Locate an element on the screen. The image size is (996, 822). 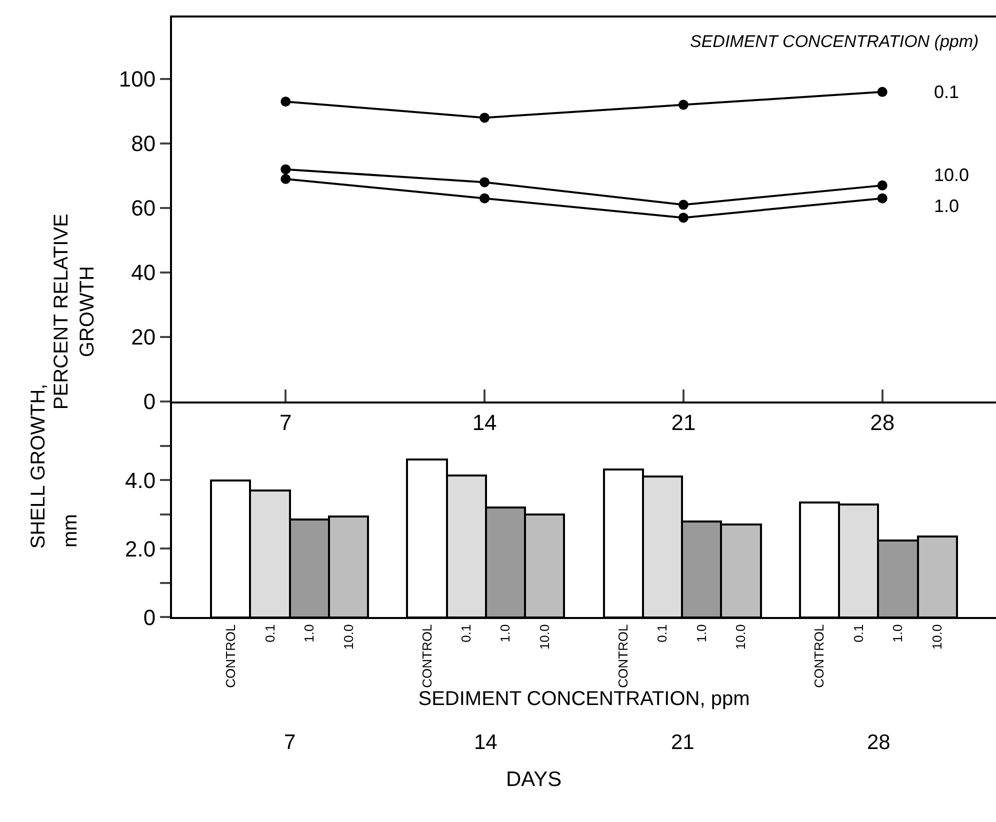
text: 1.0 is located at coordinates (947, 206).